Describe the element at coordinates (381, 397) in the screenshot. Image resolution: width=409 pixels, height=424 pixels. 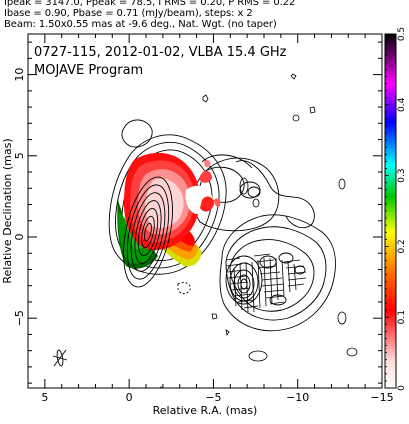
I see `x-tick-label: −15` at that location.